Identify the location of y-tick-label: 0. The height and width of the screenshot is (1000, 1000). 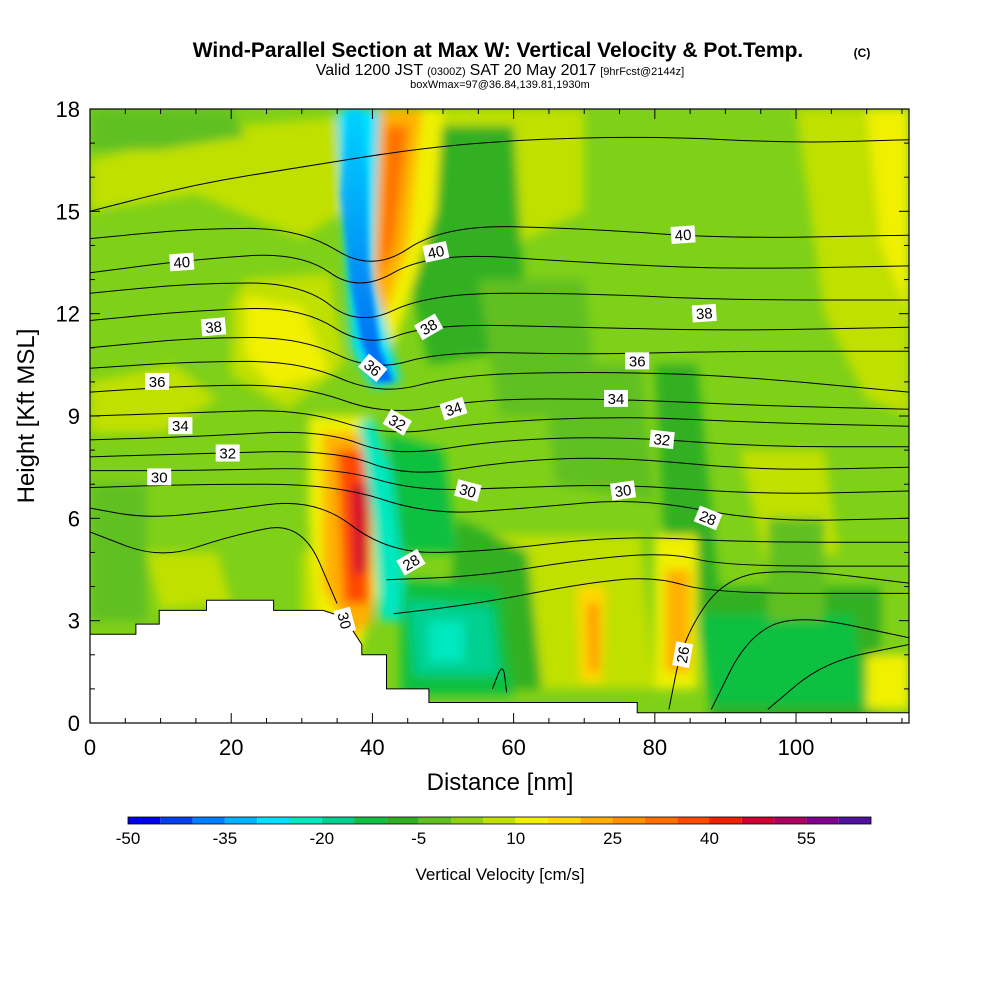
(74, 723).